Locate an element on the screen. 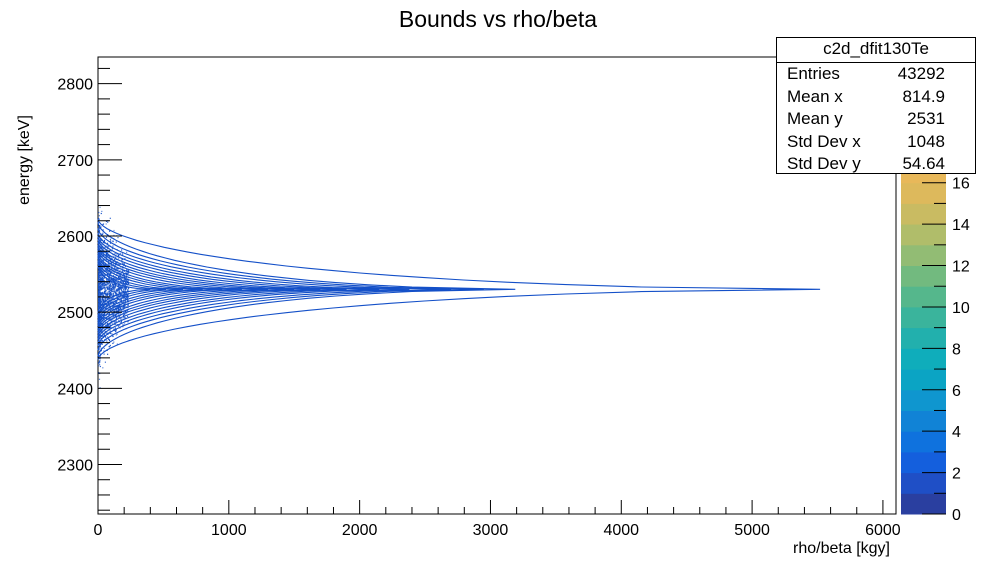 The width and height of the screenshot is (996, 572). y-tick-label: 2400 is located at coordinates (75, 389).